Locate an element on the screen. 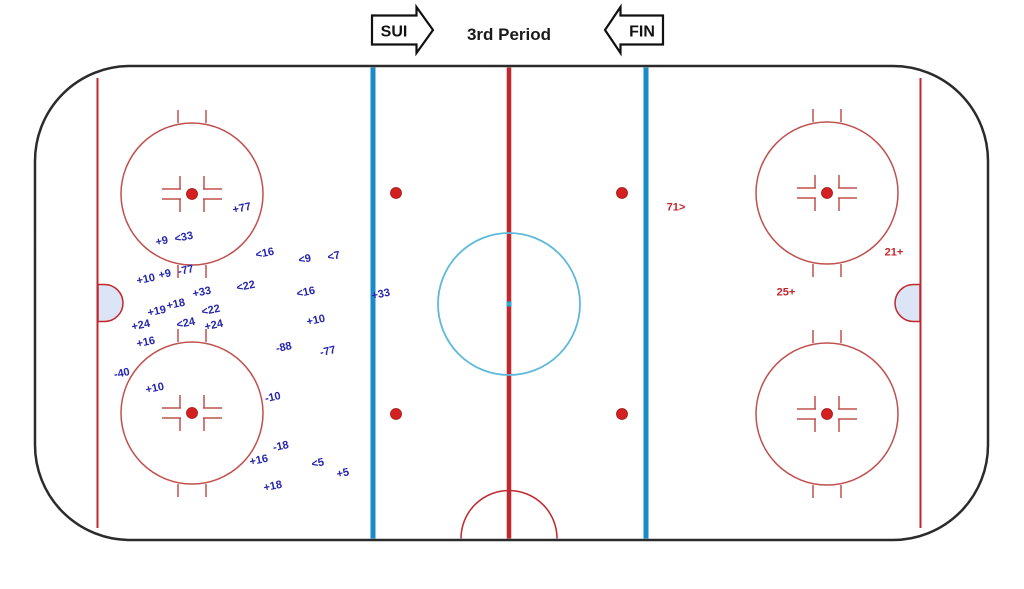 This screenshot has width=1024, height=589. sui-event-label: +5 is located at coordinates (343, 473).